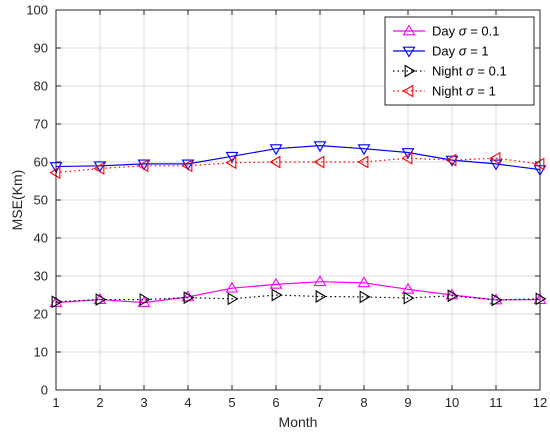  I want to click on x-tick-label: 12, so click(540, 402).